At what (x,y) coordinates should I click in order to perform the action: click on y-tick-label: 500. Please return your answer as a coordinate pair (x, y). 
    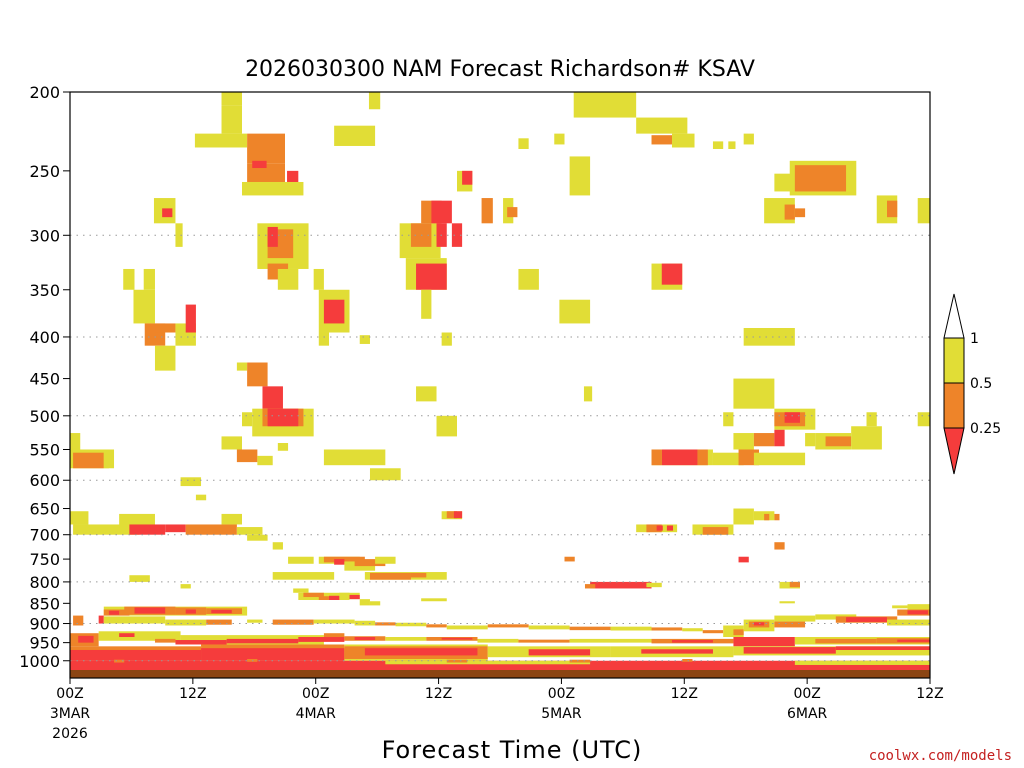
    Looking at the image, I should click on (44, 416).